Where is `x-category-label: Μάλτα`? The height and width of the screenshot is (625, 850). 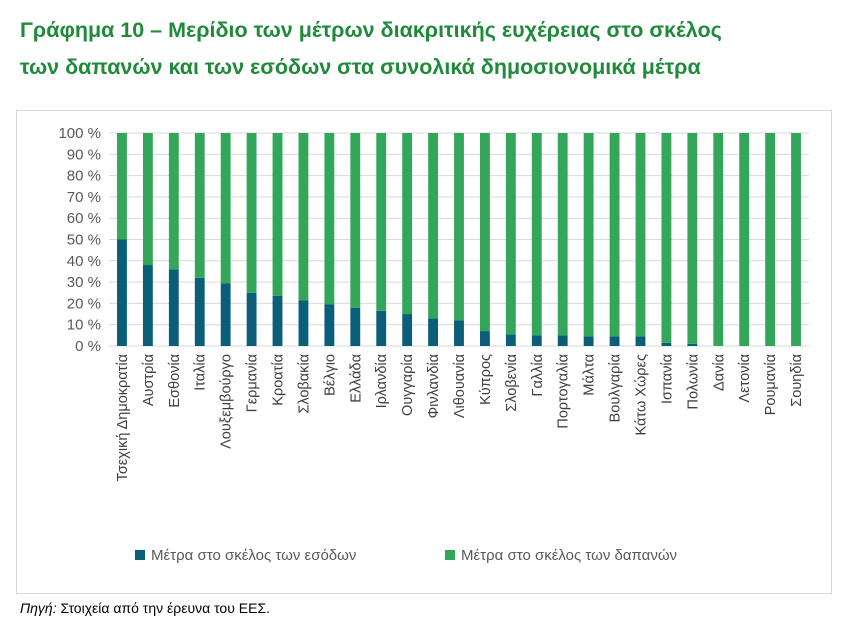
x-category-label: Μάλτα is located at coordinates (590, 375).